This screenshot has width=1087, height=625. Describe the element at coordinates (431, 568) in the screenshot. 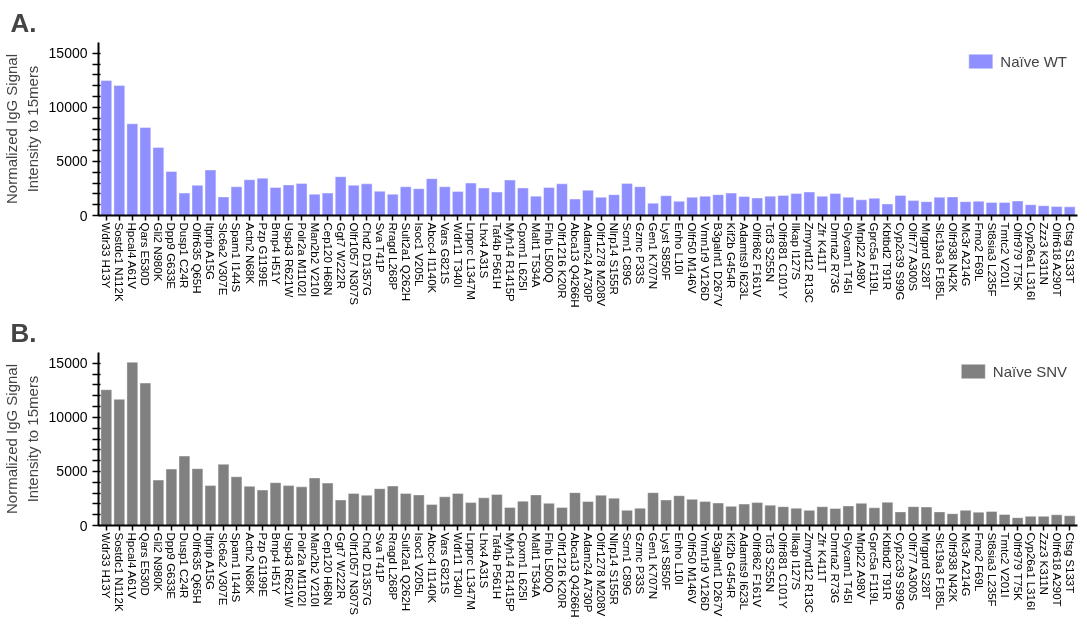

I see `x-tick-label: Abcc4 I1140K` at that location.